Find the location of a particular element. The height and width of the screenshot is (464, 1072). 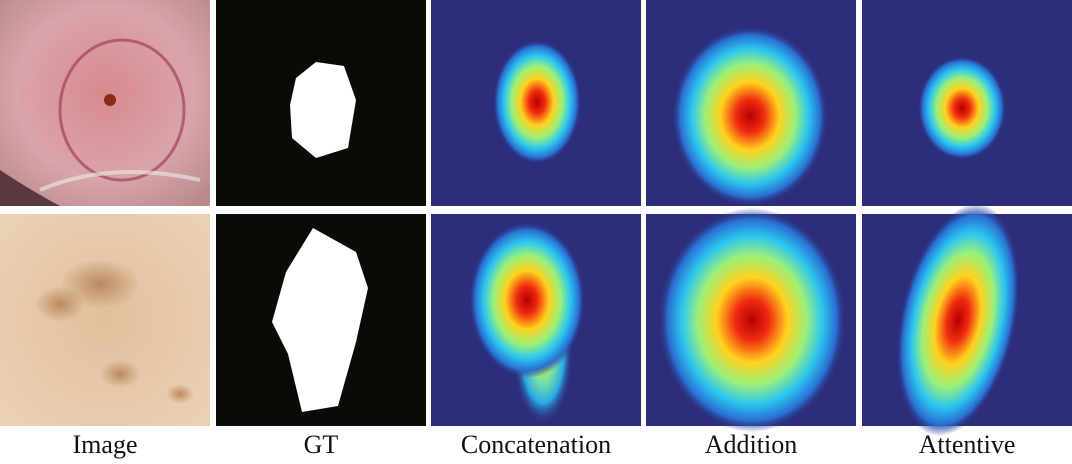

column-label: Attentive is located at coordinates (967, 444).